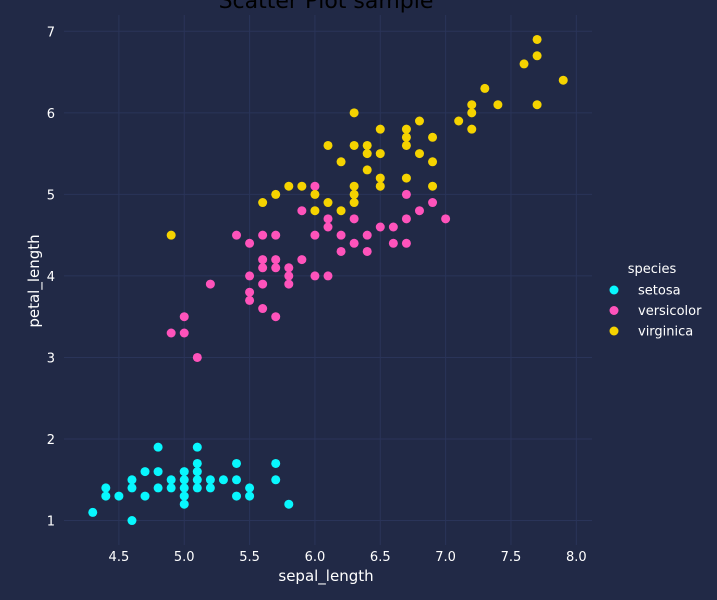 The image size is (717, 600). What do you see at coordinates (576, 557) in the screenshot?
I see `x-tick-label: 8.0` at bounding box center [576, 557].